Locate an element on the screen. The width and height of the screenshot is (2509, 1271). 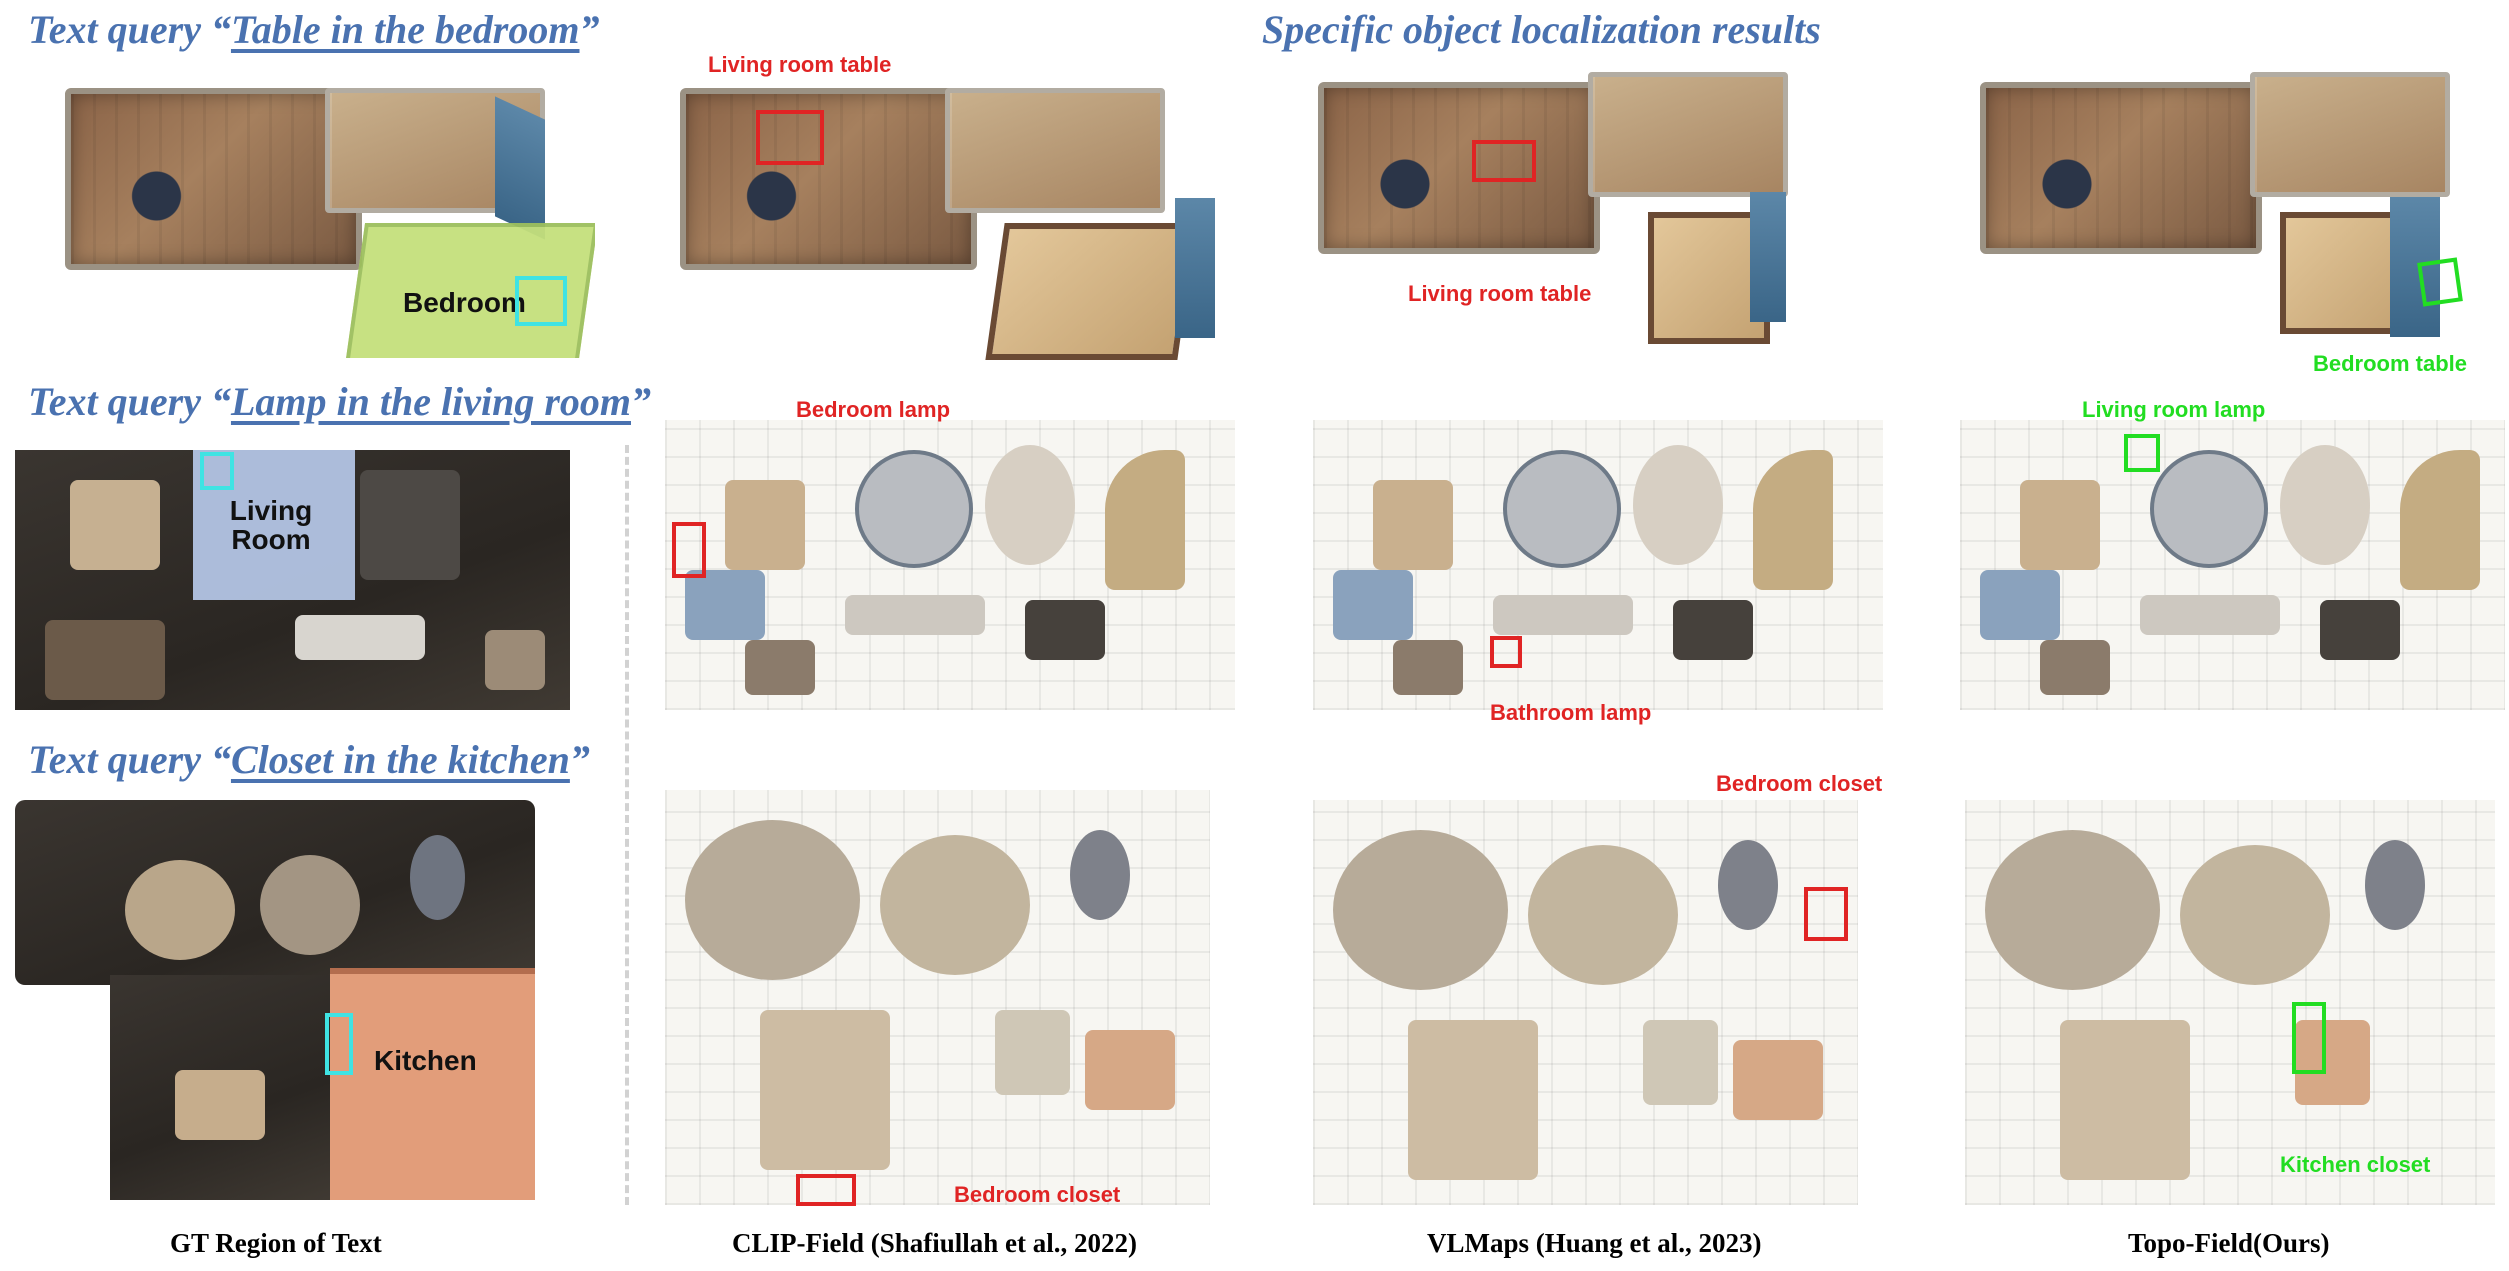
topo-scene-row1 is located at coordinates (2220, 219).